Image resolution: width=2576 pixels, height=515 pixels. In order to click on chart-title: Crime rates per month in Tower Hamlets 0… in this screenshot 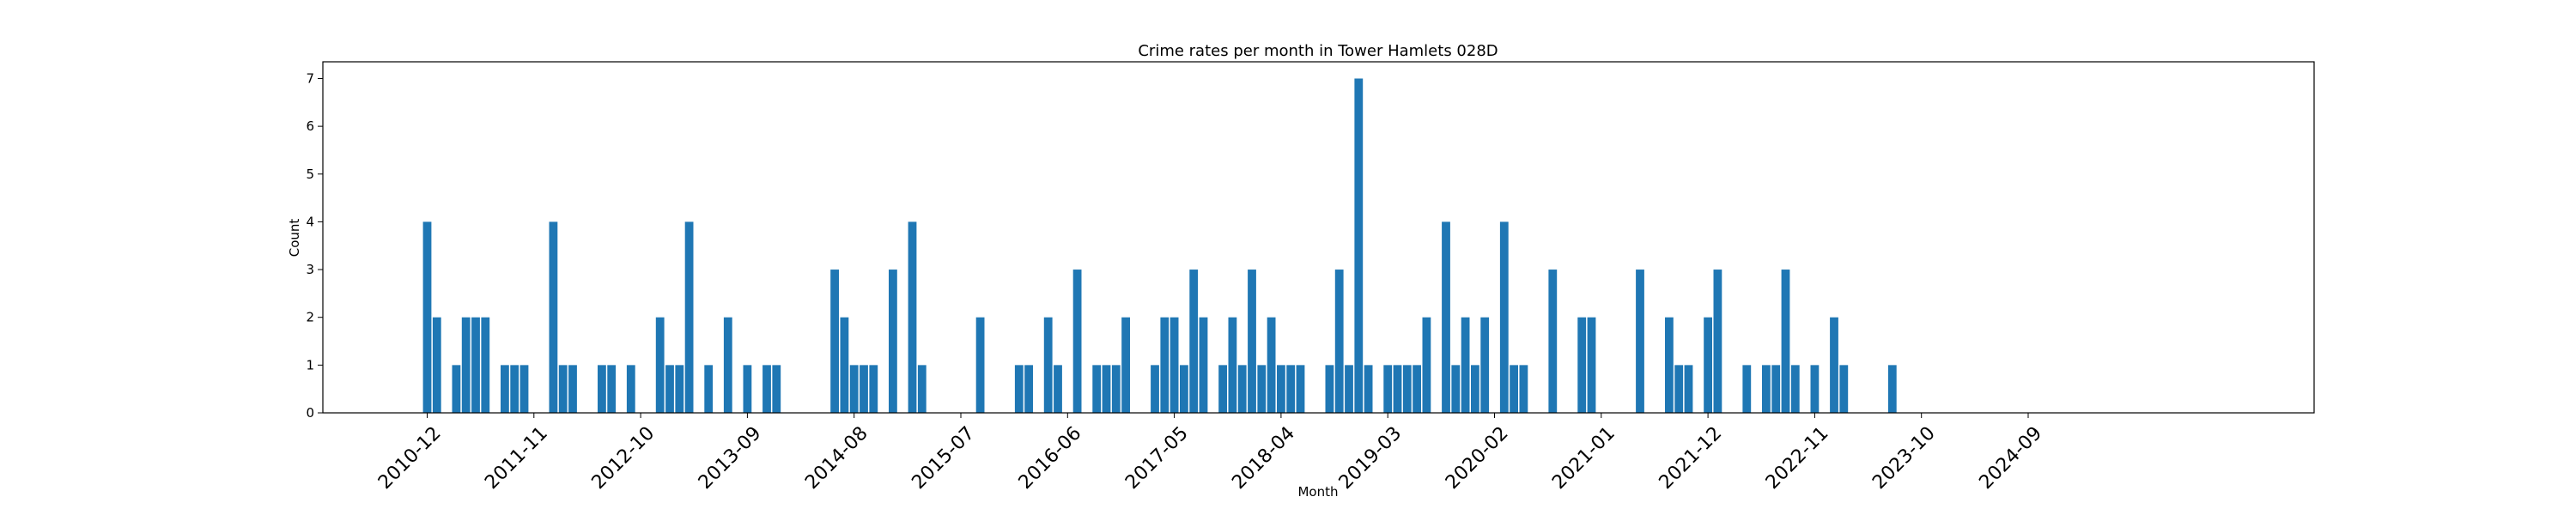, I will do `click(1318, 51)`.